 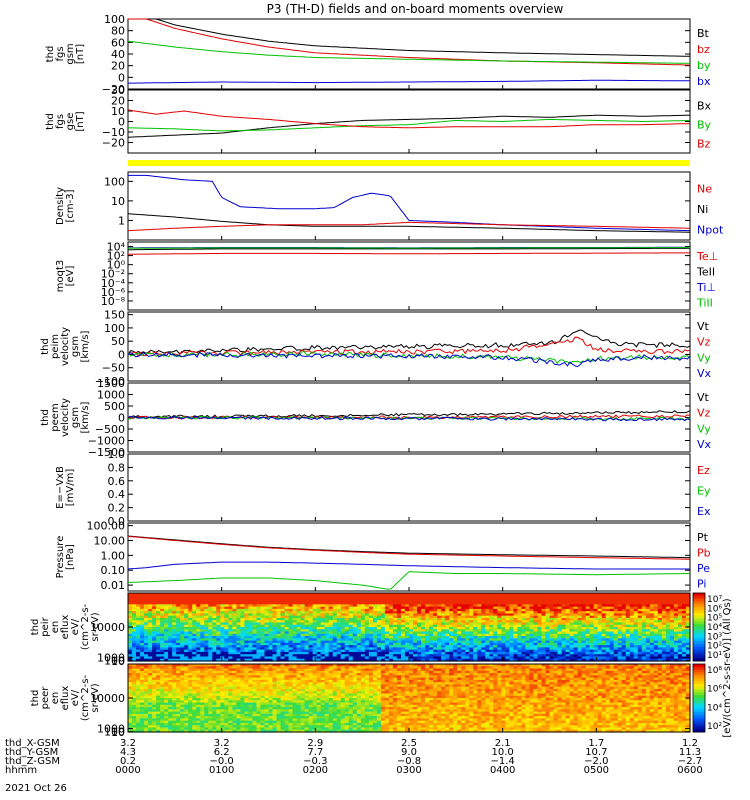 I want to click on legend-entry: Ez, so click(x=703, y=470).